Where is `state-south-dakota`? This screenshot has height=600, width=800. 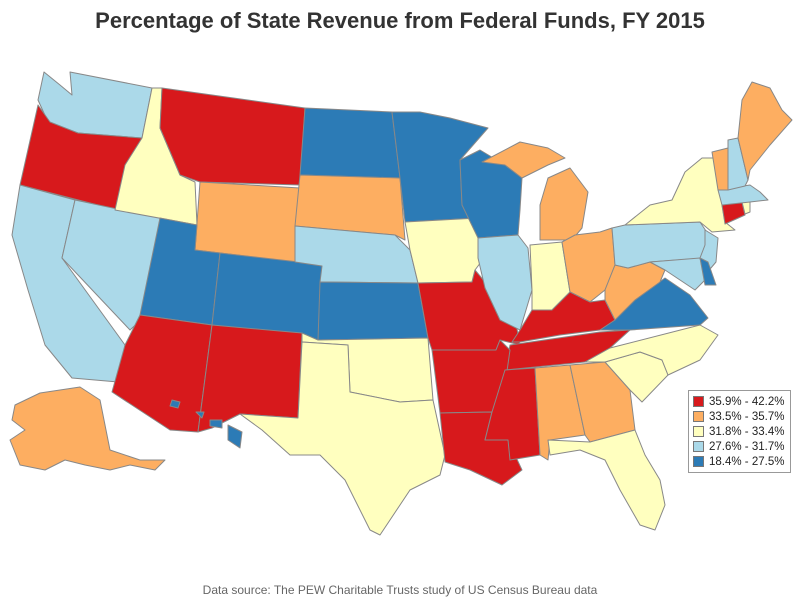 state-south-dakota is located at coordinates (350, 207).